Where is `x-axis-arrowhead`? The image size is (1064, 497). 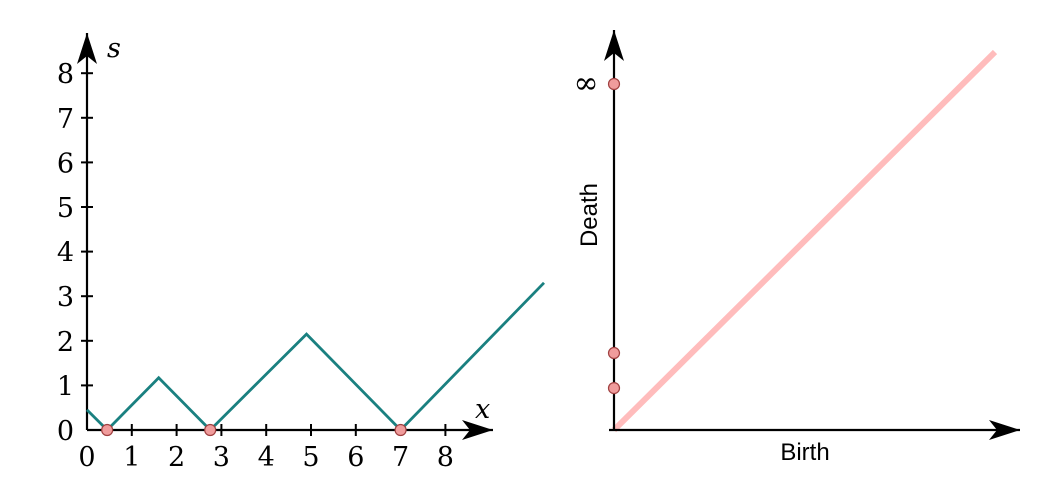 x-axis-arrowhead is located at coordinates (477, 430).